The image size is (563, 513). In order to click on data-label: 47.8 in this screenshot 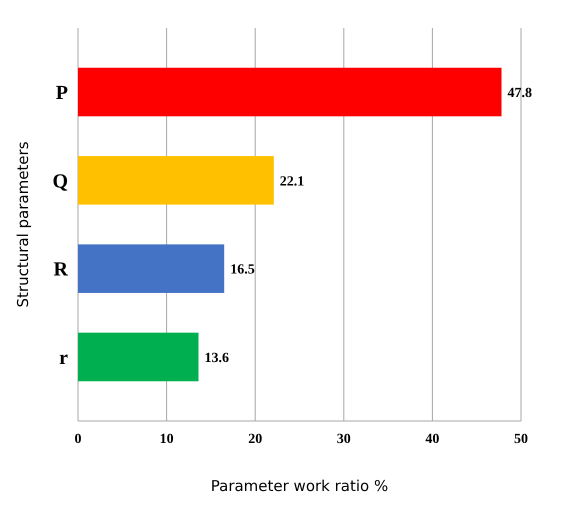, I will do `click(520, 94)`.